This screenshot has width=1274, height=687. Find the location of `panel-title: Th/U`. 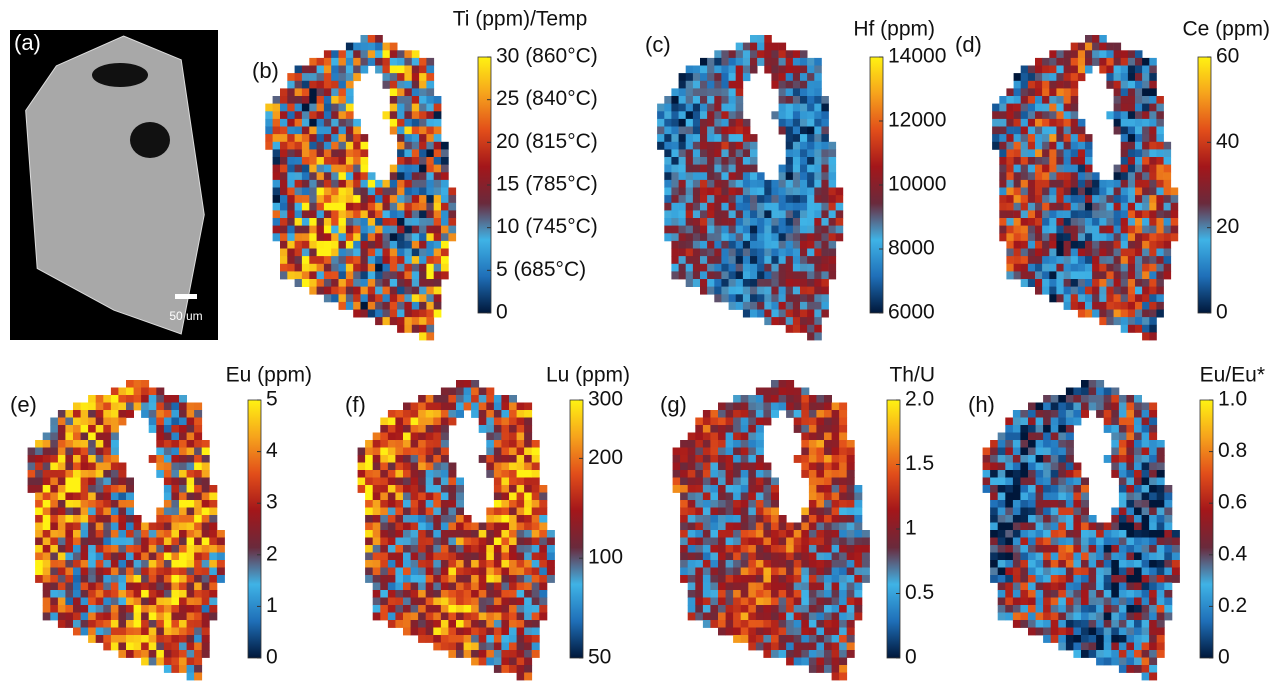

panel-title: Th/U is located at coordinates (912, 375).